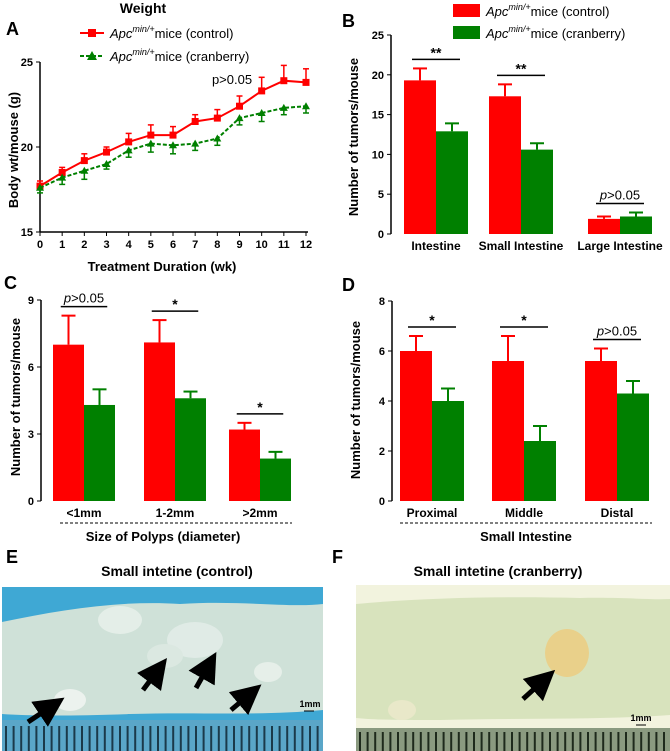  Describe the element at coordinates (173, 245) in the screenshot. I see `panel-a-xtick-label: 6` at that location.